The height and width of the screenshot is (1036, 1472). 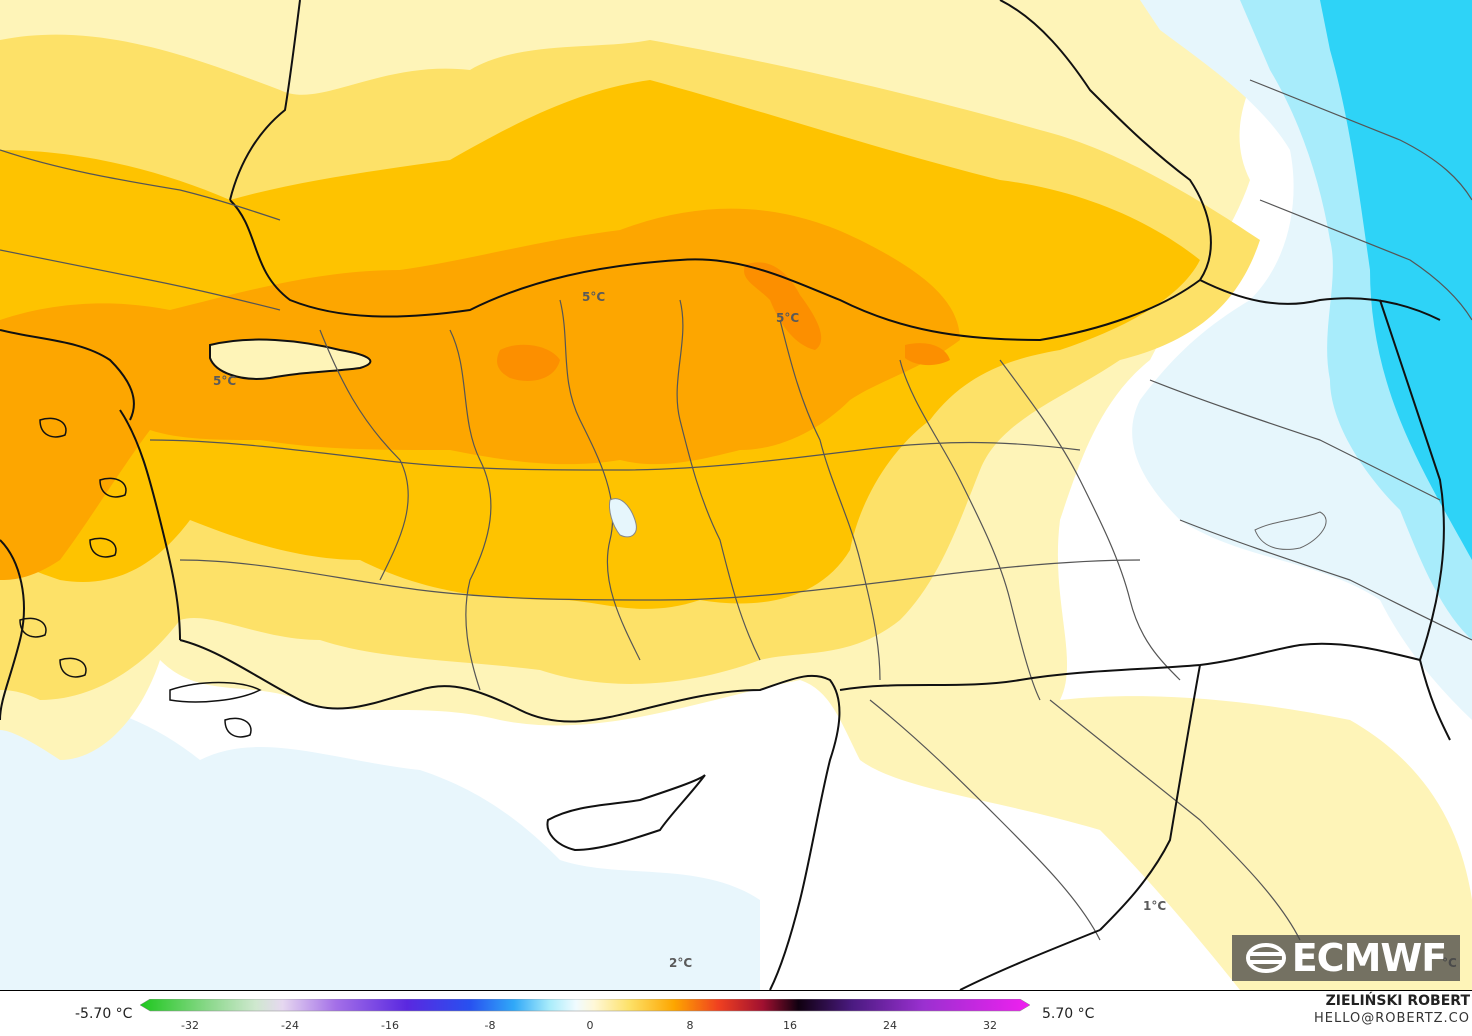 I want to click on ecmwf-logo-icon, so click(x=1265, y=958).